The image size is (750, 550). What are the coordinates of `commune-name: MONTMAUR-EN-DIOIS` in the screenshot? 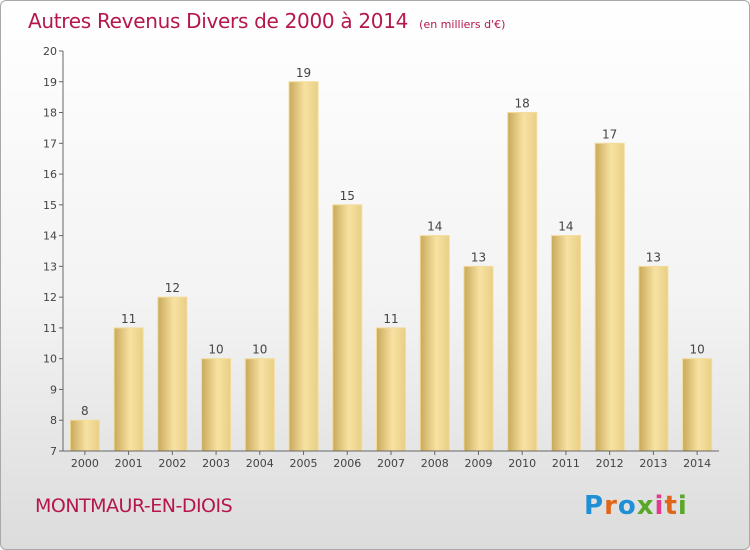 It's located at (134, 506).